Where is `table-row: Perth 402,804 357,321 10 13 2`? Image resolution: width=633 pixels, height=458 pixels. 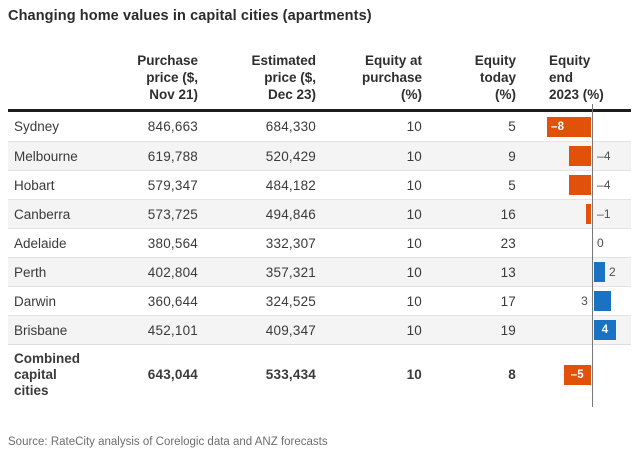 table-row: Perth 402,804 357,321 10 13 2 is located at coordinates (319, 271).